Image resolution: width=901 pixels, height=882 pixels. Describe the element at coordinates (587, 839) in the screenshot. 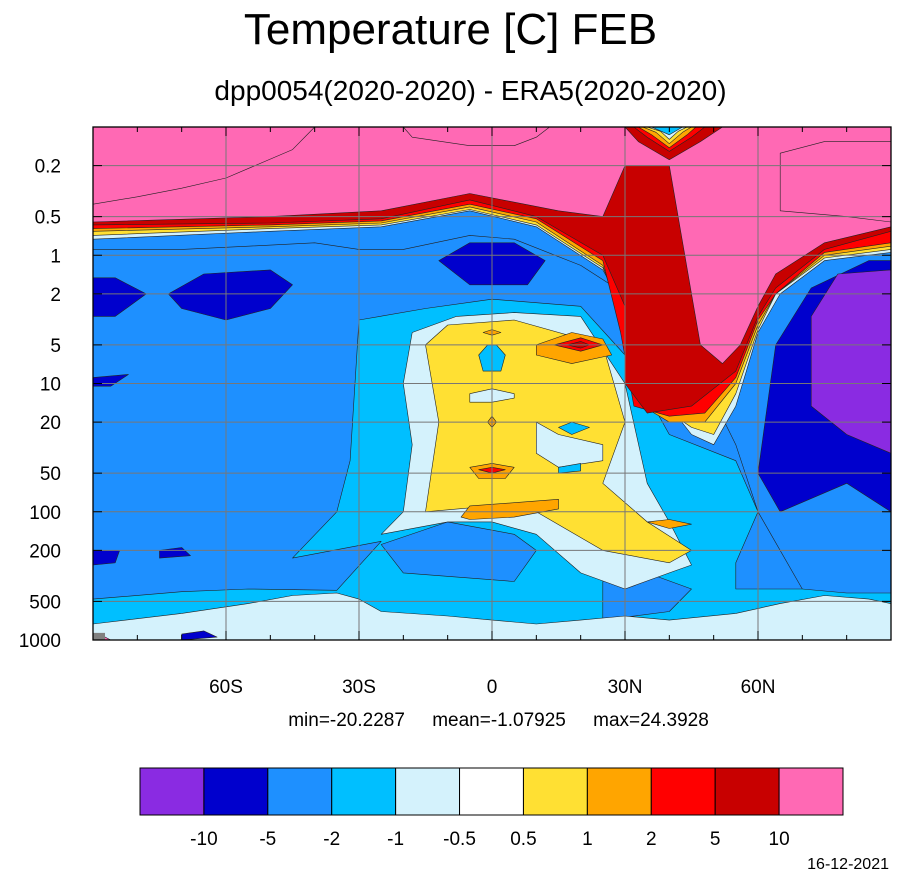

I see `colorbar-label-6: 1` at that location.